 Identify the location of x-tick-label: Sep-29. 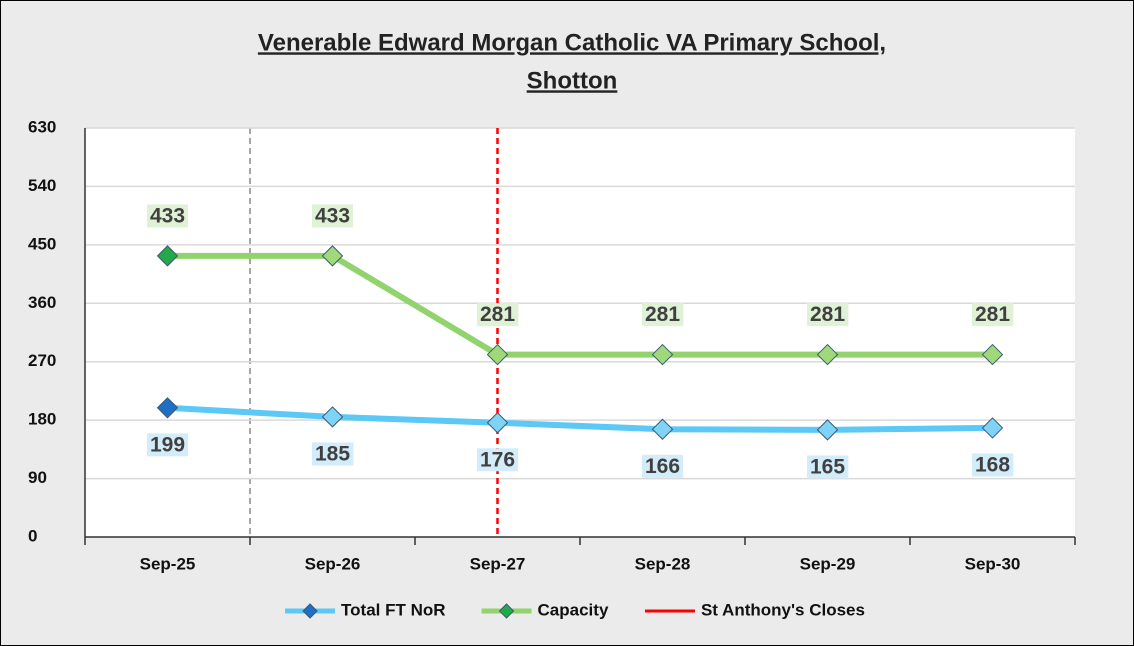
(828, 563).